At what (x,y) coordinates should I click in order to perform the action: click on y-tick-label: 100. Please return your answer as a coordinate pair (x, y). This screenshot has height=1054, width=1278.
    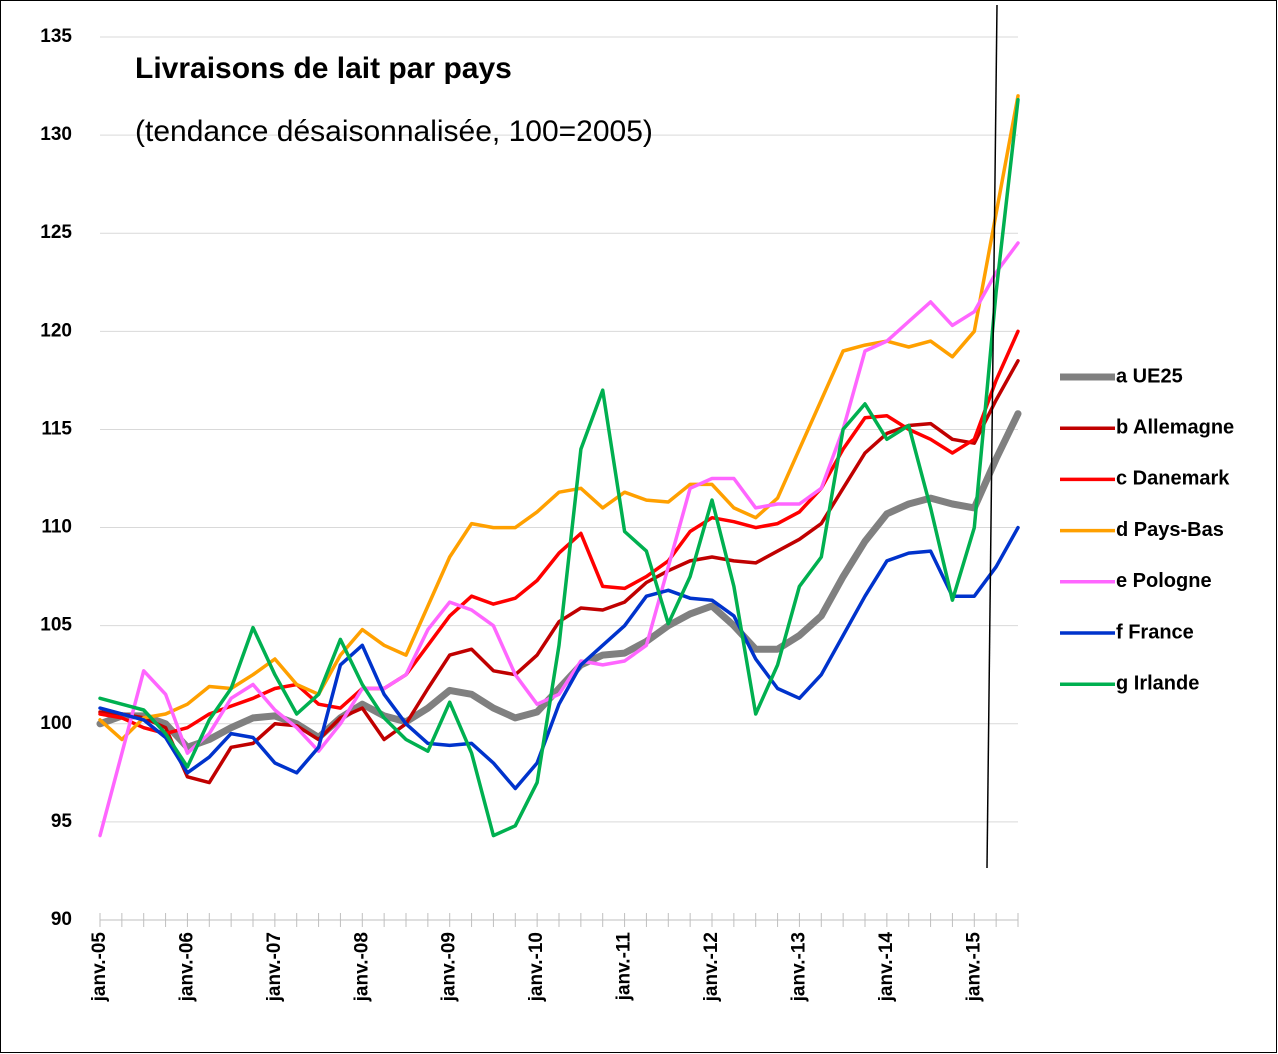
    Looking at the image, I should click on (56, 723).